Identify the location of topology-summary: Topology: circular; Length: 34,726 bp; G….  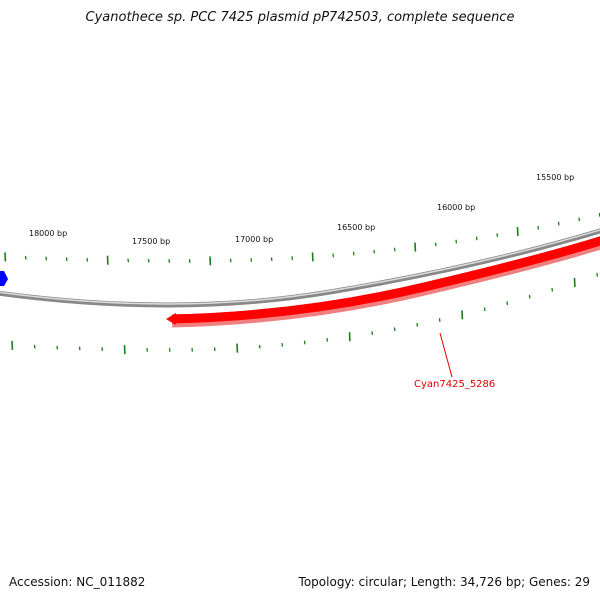
(444, 582).